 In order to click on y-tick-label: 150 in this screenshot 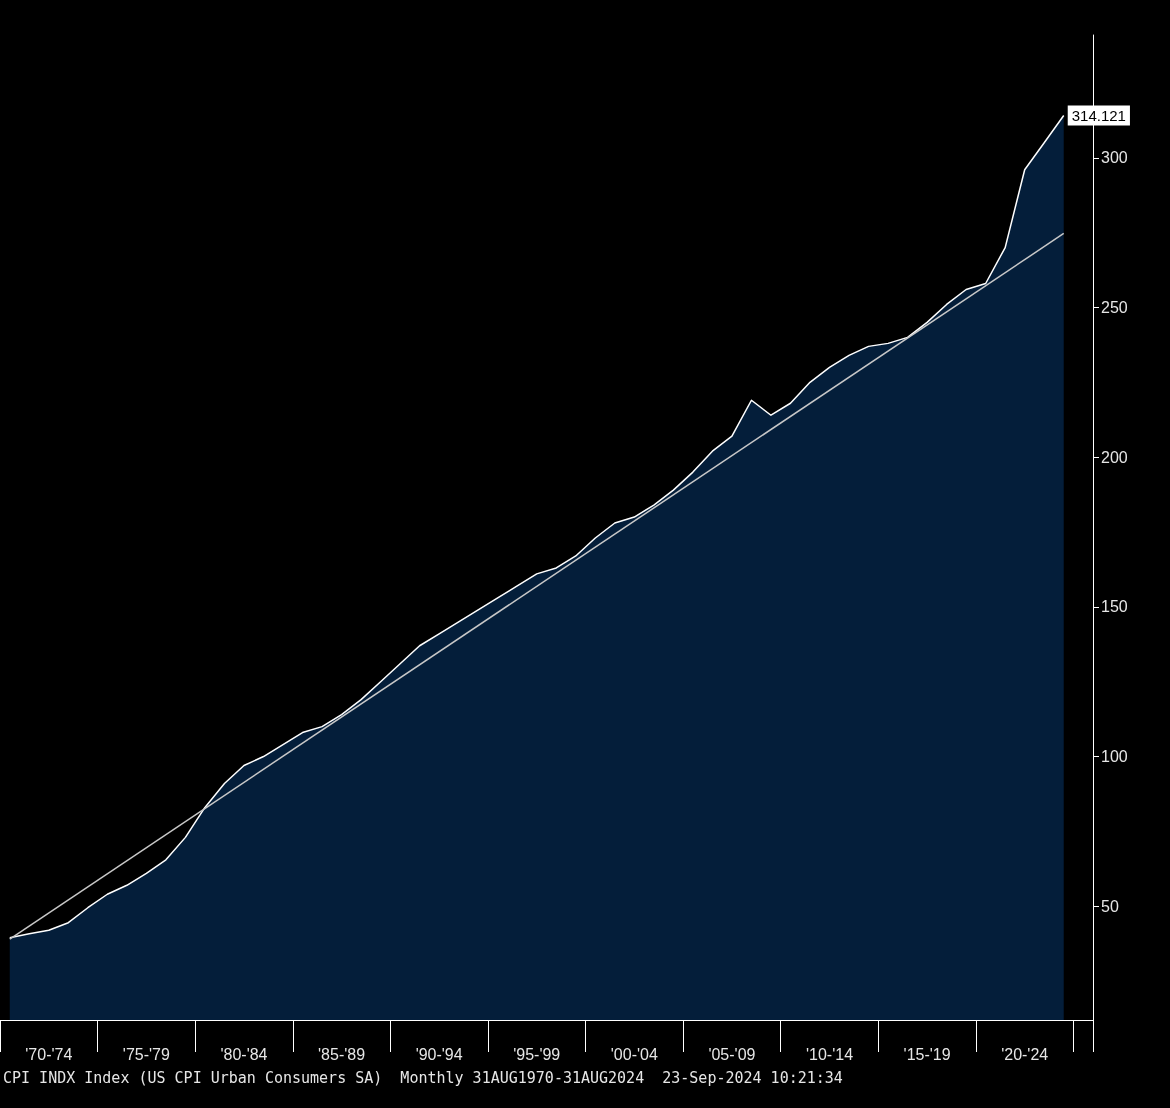, I will do `click(1114, 607)`.